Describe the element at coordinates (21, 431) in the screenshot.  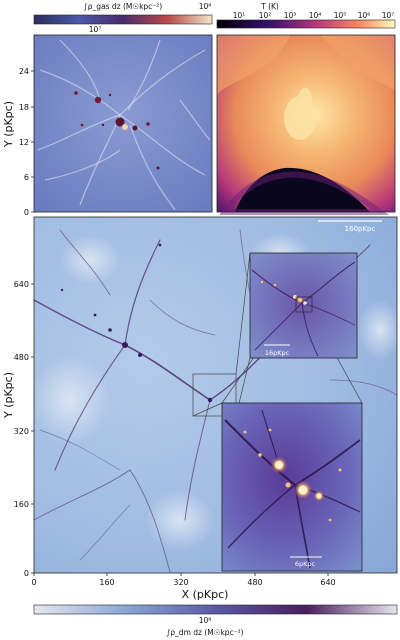
I see `main-ytick: 320` at that location.